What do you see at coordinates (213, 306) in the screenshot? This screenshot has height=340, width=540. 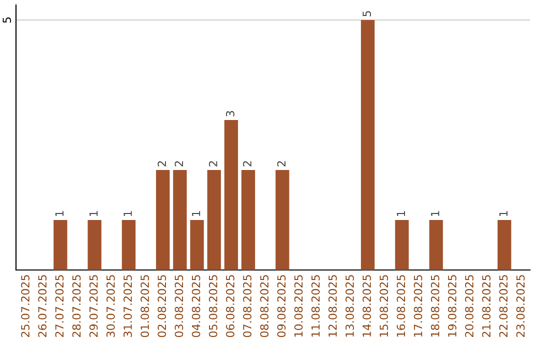 I see `x-tick-label: 05.08.2025` at bounding box center [213, 306].